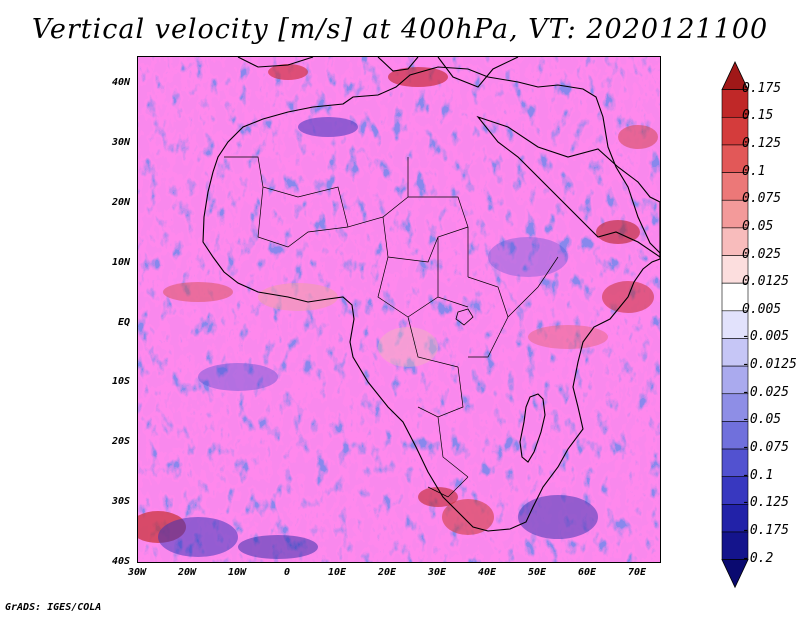 This screenshot has height=618, width=800. Describe the element at coordinates (765, 530) in the screenshot. I see `colorbar-label: -0.175` at that location.